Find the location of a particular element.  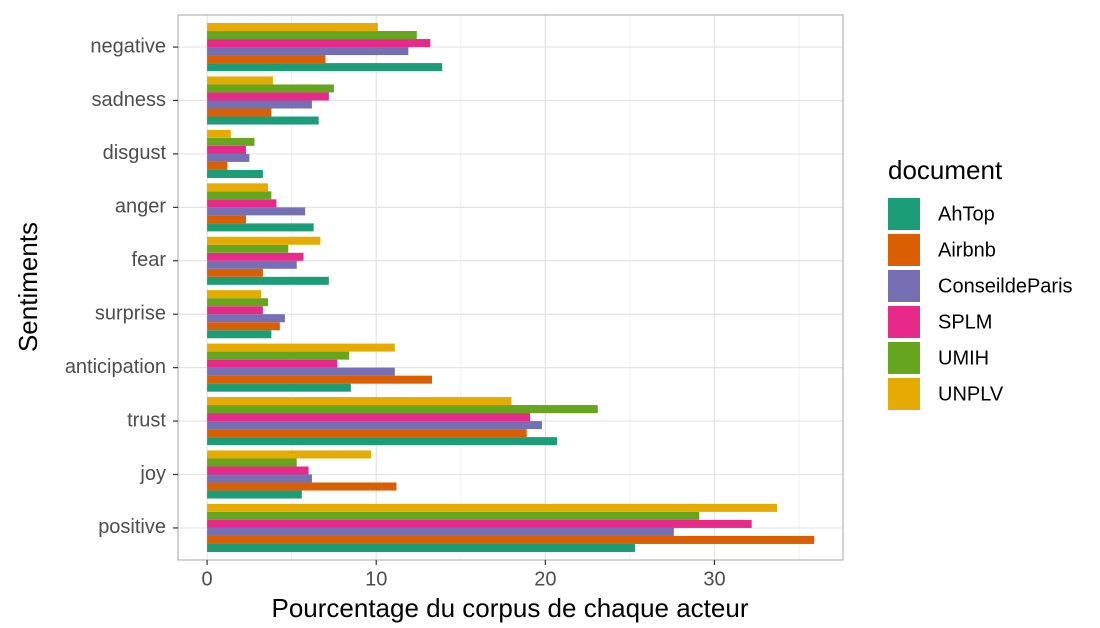

x-axis-label: Pourcentage du corpus de chaque acteur is located at coordinates (509, 608).